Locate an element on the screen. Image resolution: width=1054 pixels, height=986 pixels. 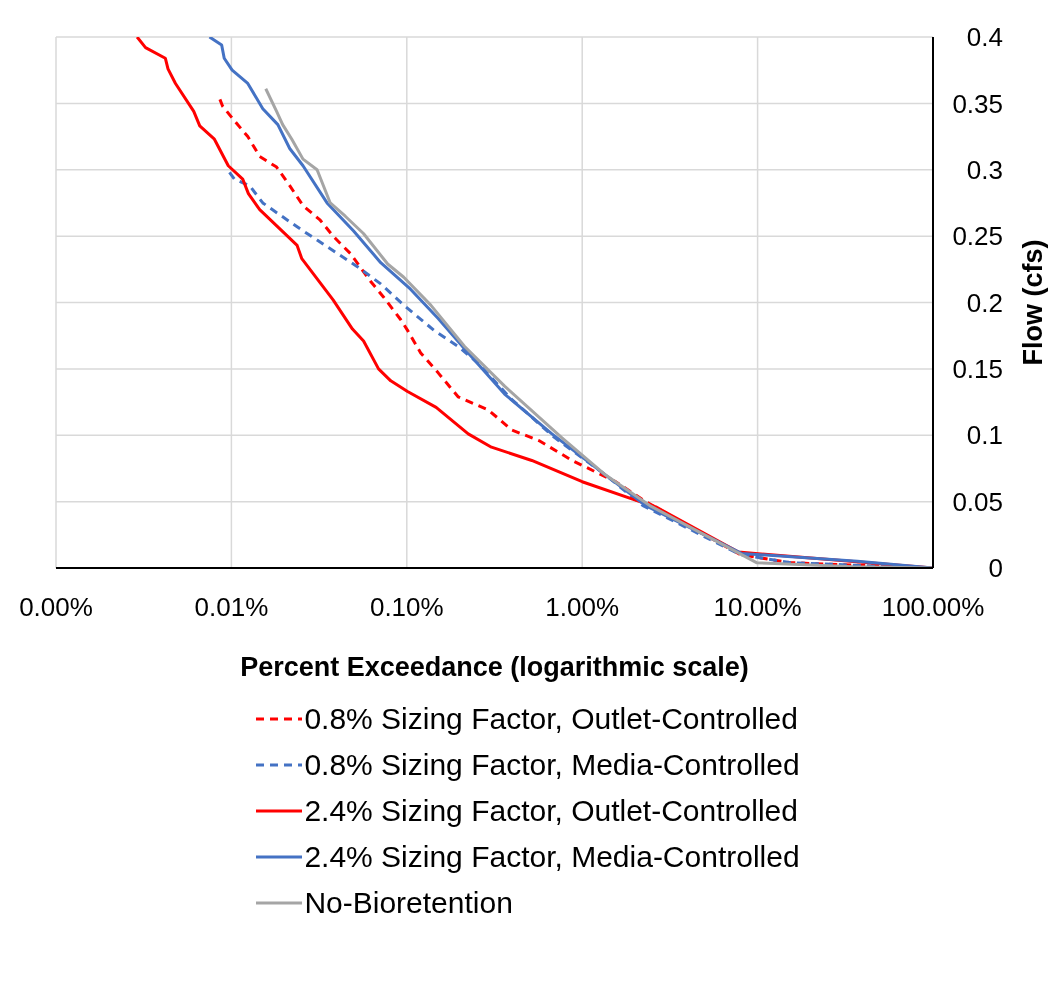
y-tick-label: 0.3 is located at coordinates (984, 169).